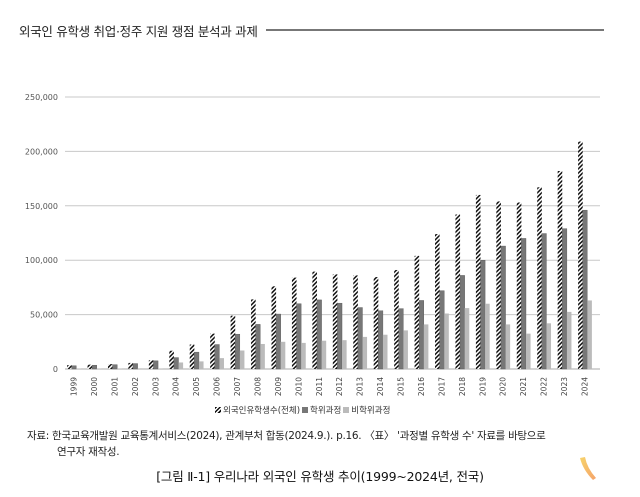  I want to click on bar-group-1999, so click(74, 367).